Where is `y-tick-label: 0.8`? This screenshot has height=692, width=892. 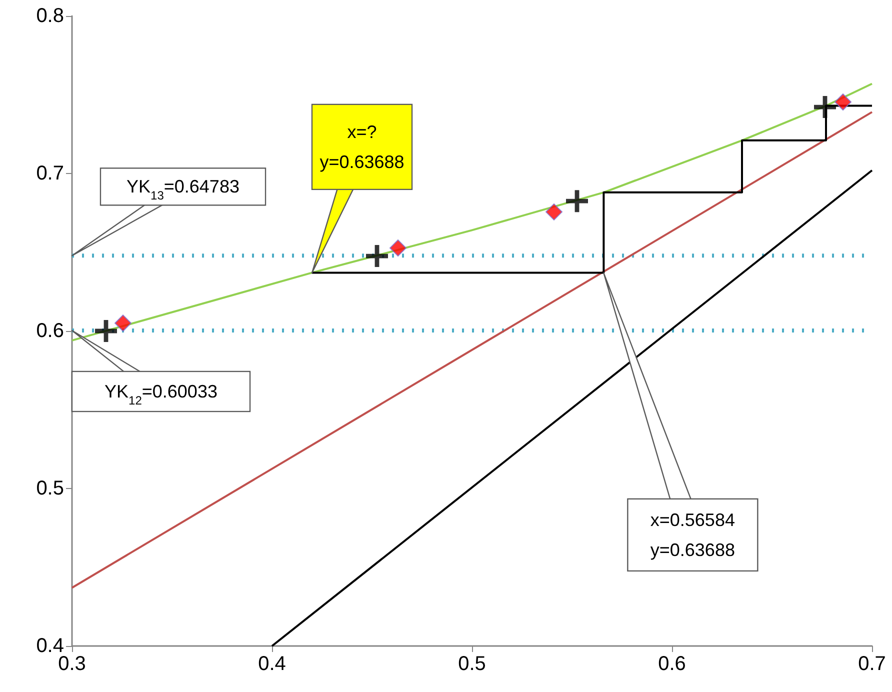
y-tick-label: 0.8 is located at coordinates (50, 16).